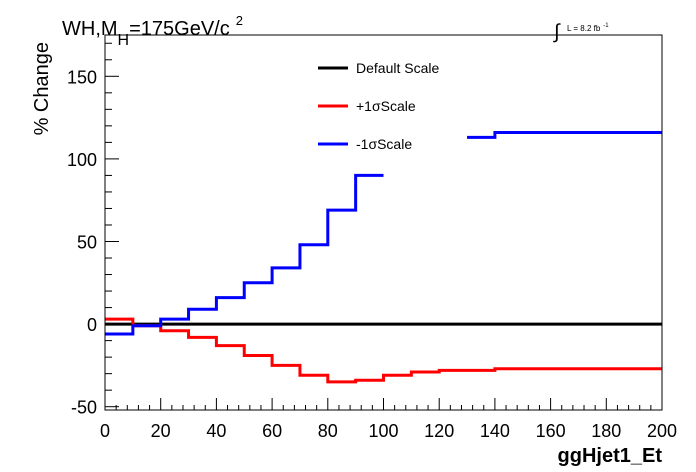 The image size is (696, 472). Describe the element at coordinates (495, 431) in the screenshot. I see `x-tick-label: 140` at that location.